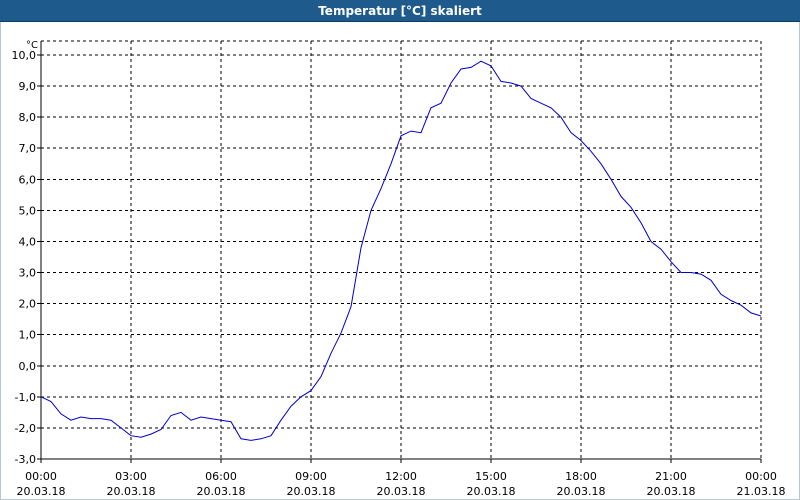  What do you see at coordinates (28, 210) in the screenshot?
I see `y-tick-label: 5,0` at bounding box center [28, 210].